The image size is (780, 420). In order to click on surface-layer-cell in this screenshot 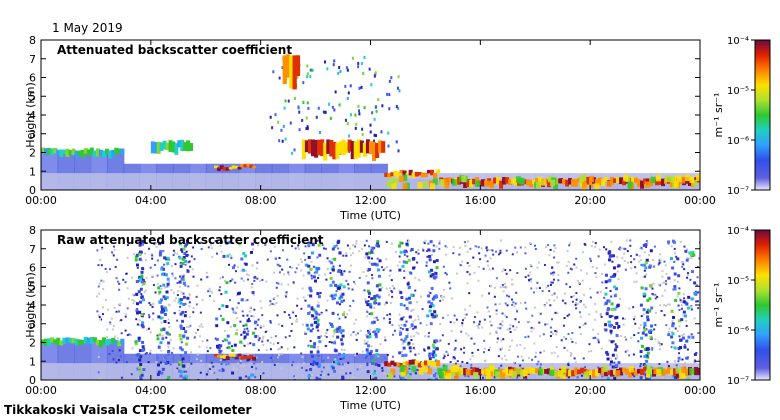, I will do `click(264, 181)`.